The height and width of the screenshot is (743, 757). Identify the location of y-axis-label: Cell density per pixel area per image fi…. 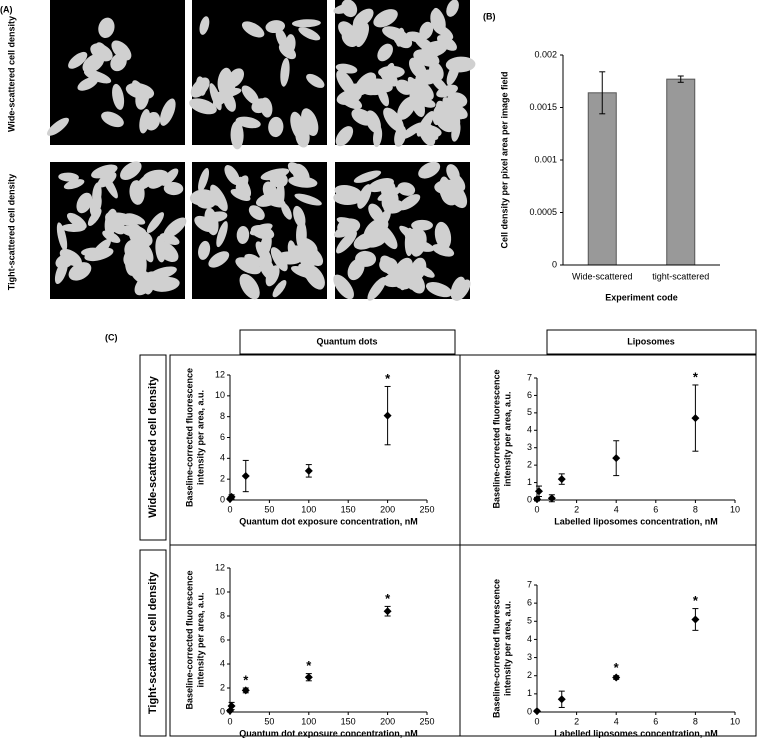
(504, 159).